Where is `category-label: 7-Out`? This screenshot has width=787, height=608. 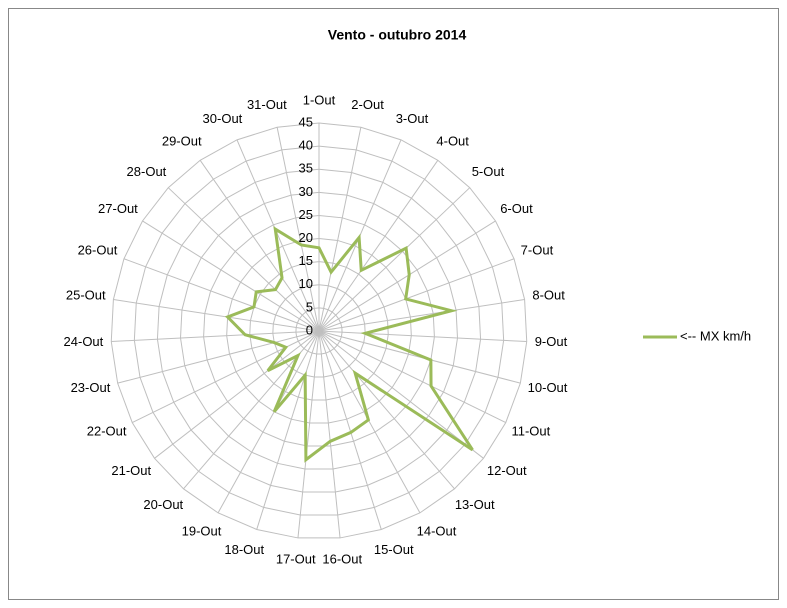 category-label: 7-Out is located at coordinates (537, 250).